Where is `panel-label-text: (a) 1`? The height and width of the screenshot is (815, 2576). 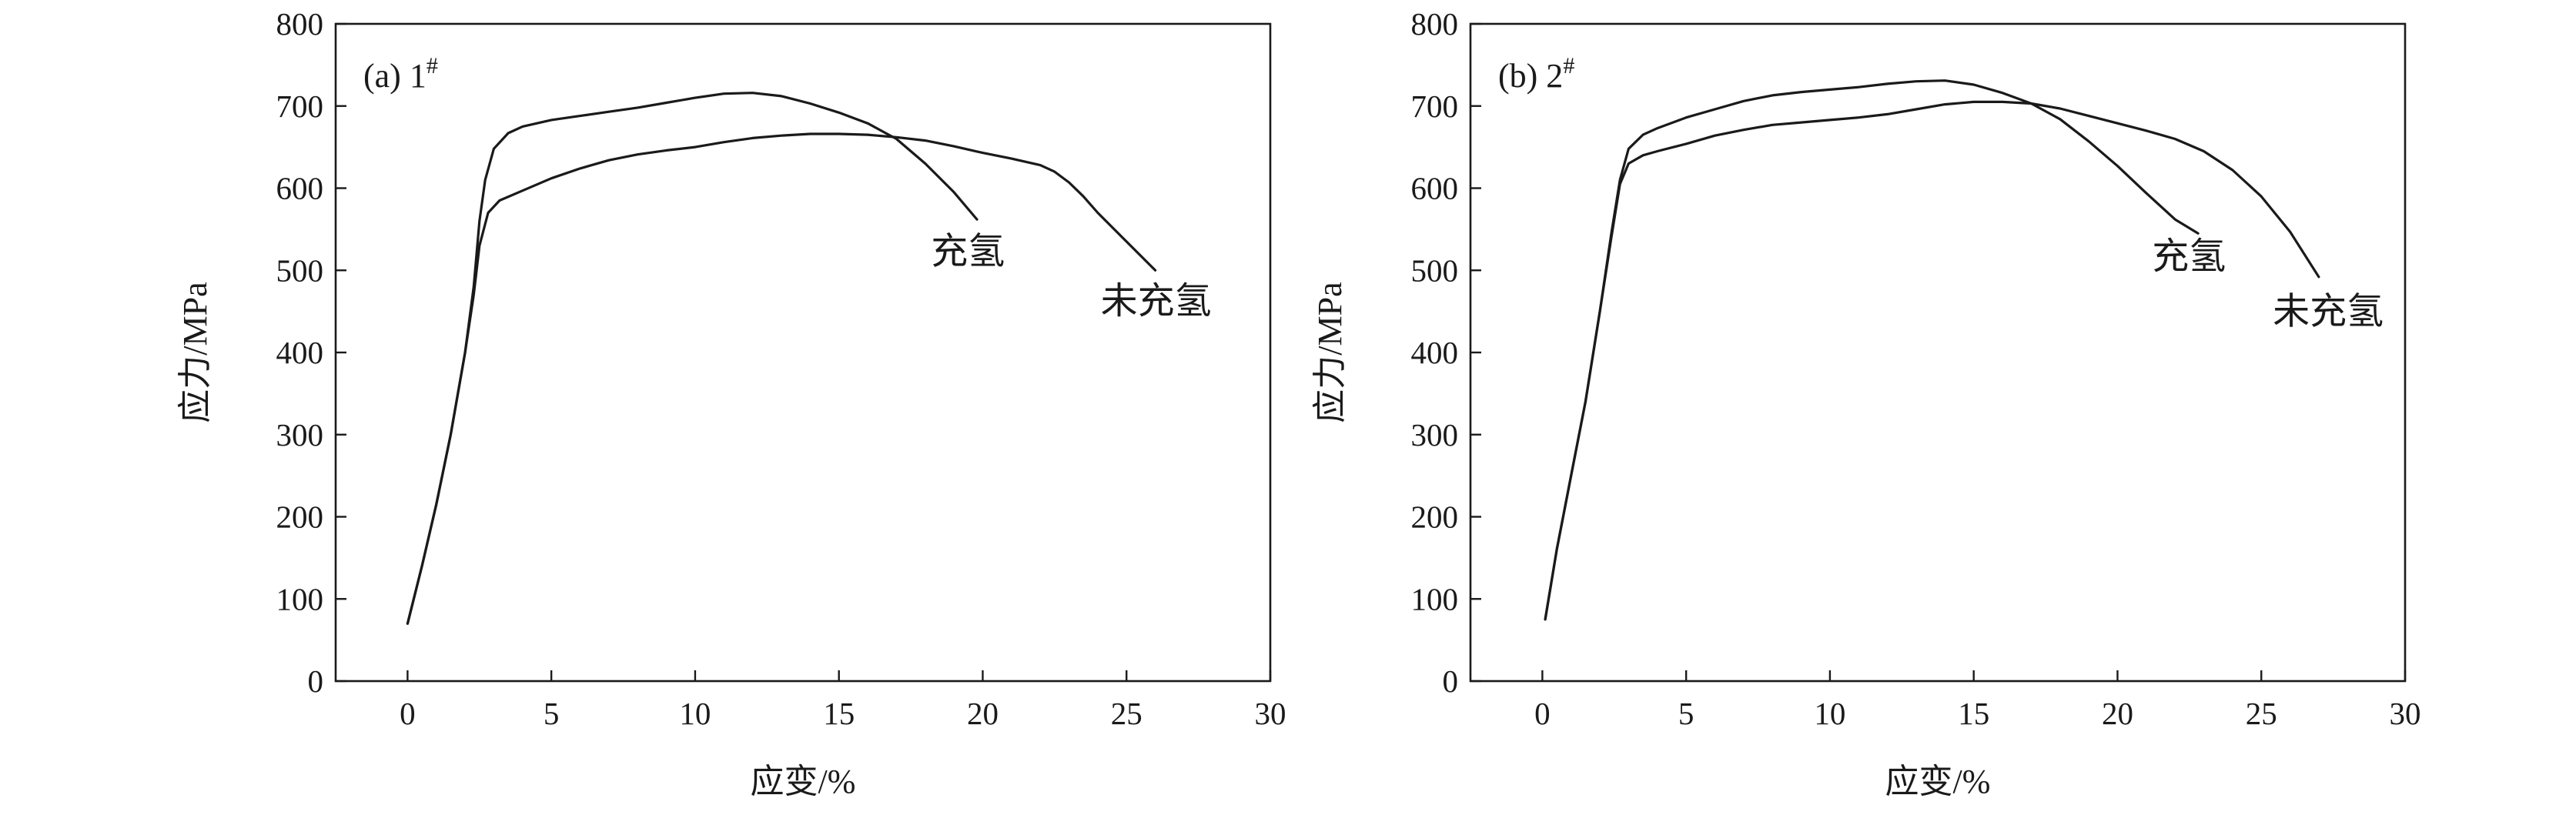
panel-label-text: (a) 1 is located at coordinates (395, 76).